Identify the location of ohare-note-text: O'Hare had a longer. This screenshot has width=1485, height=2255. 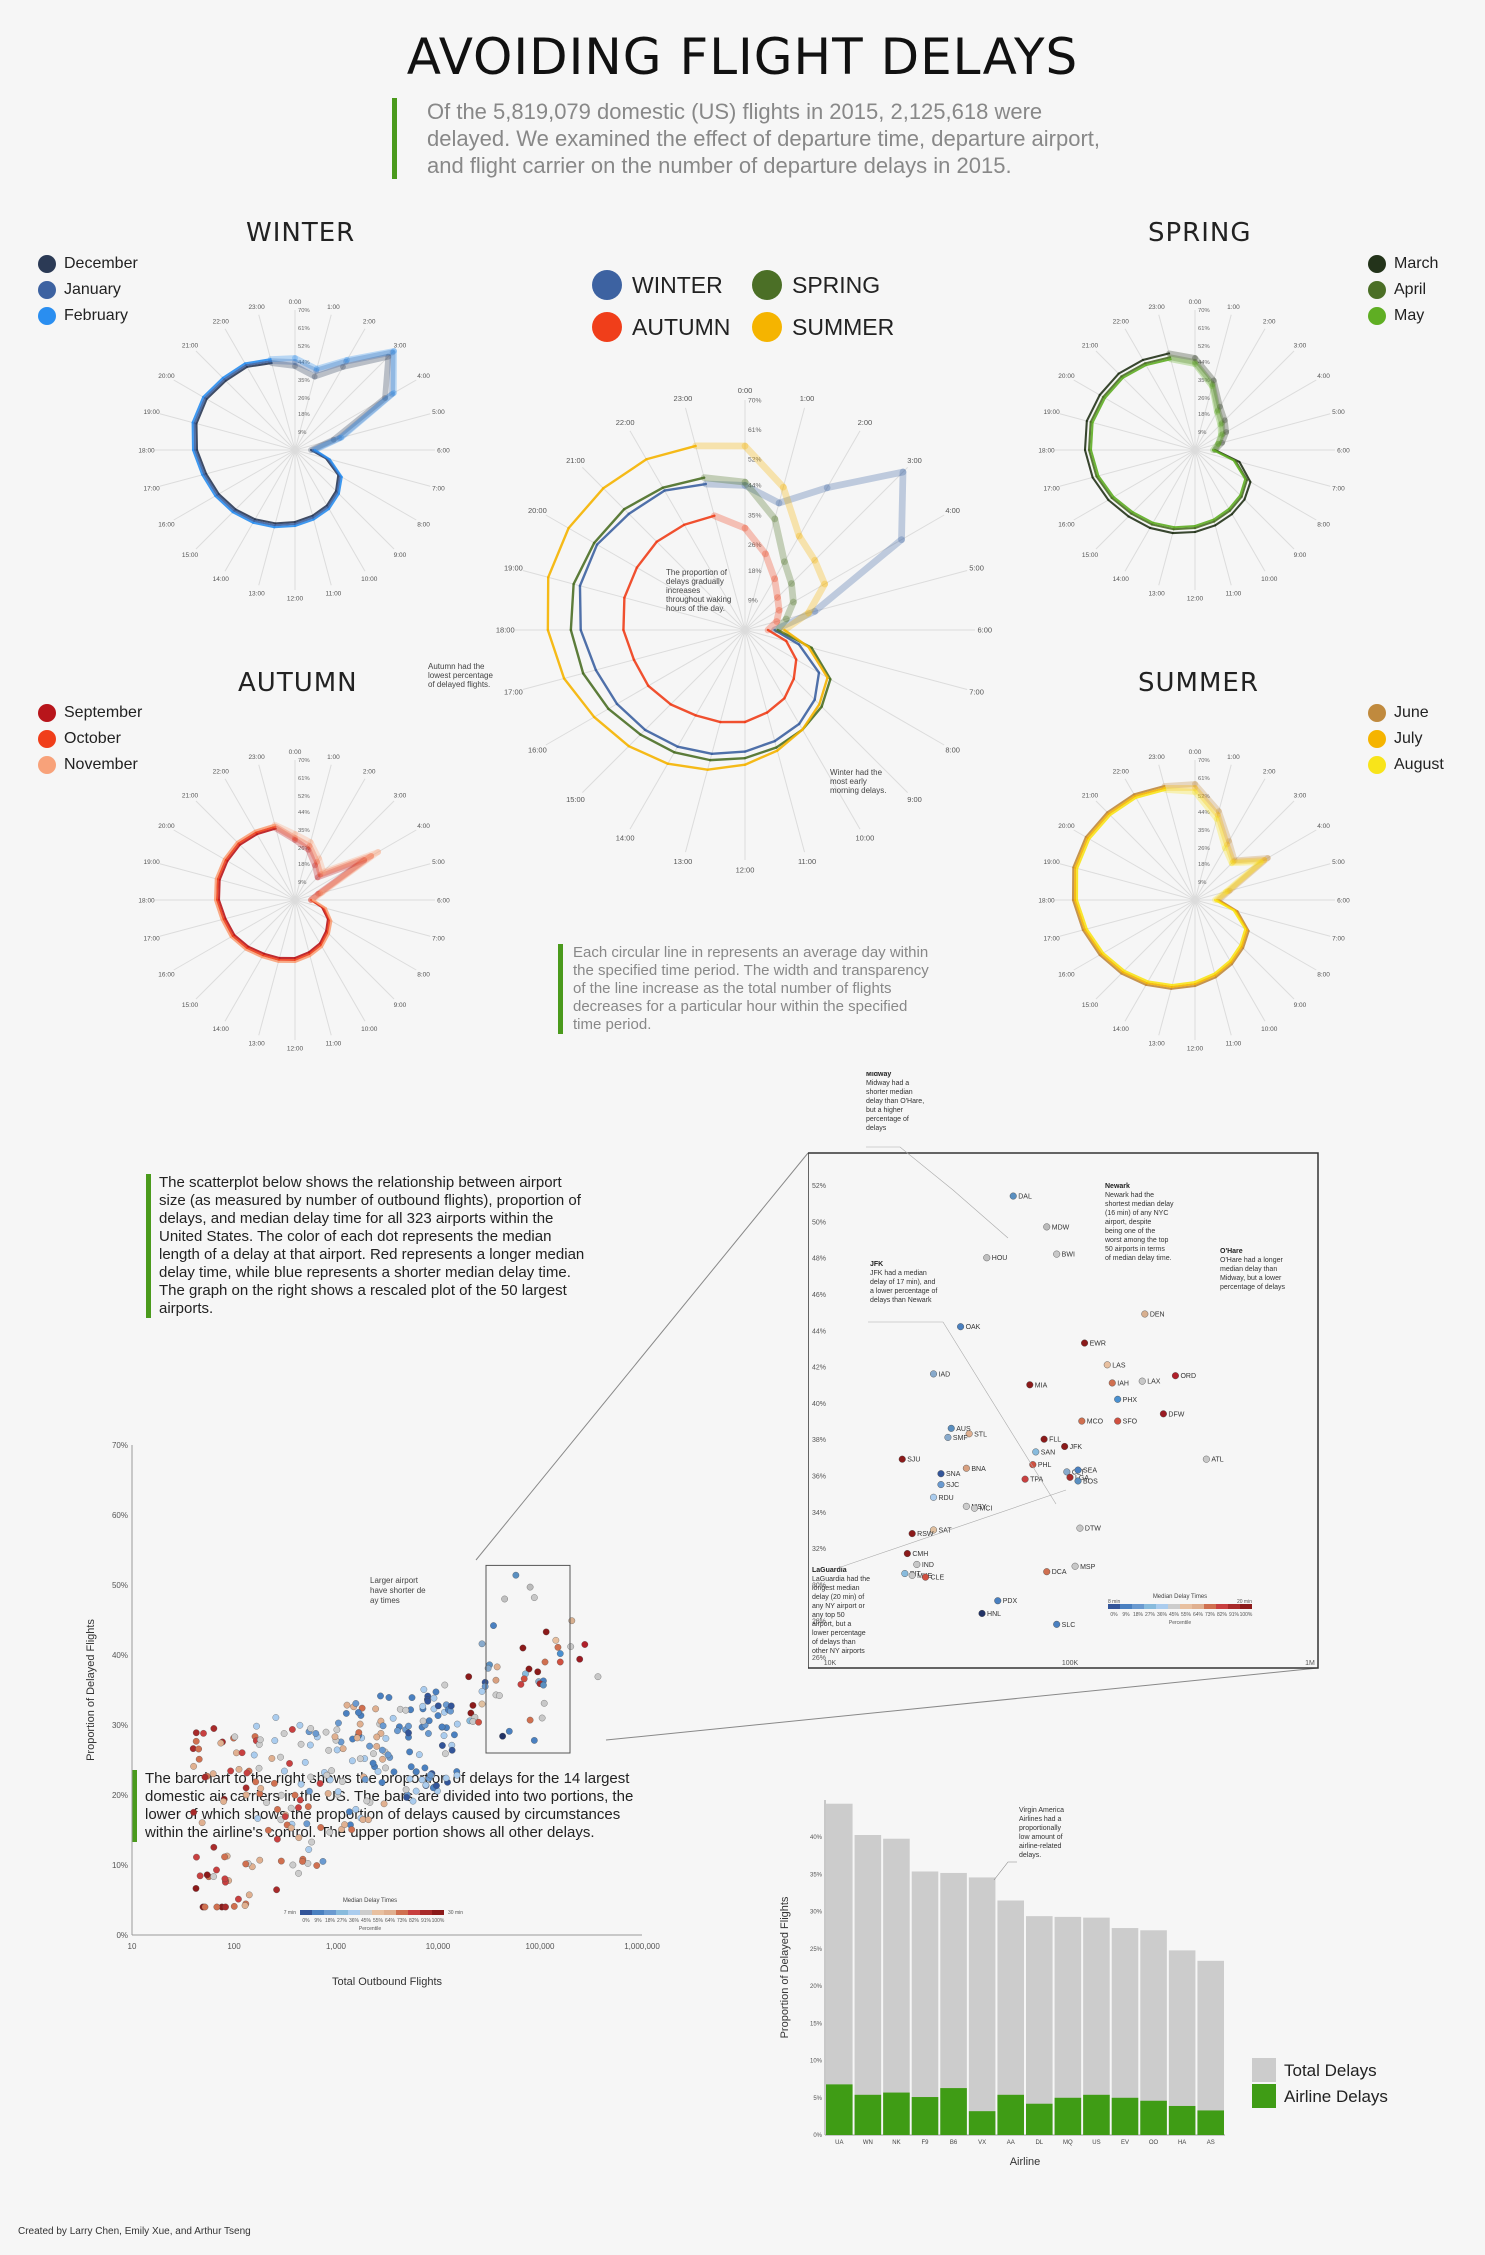
(1251, 1260).